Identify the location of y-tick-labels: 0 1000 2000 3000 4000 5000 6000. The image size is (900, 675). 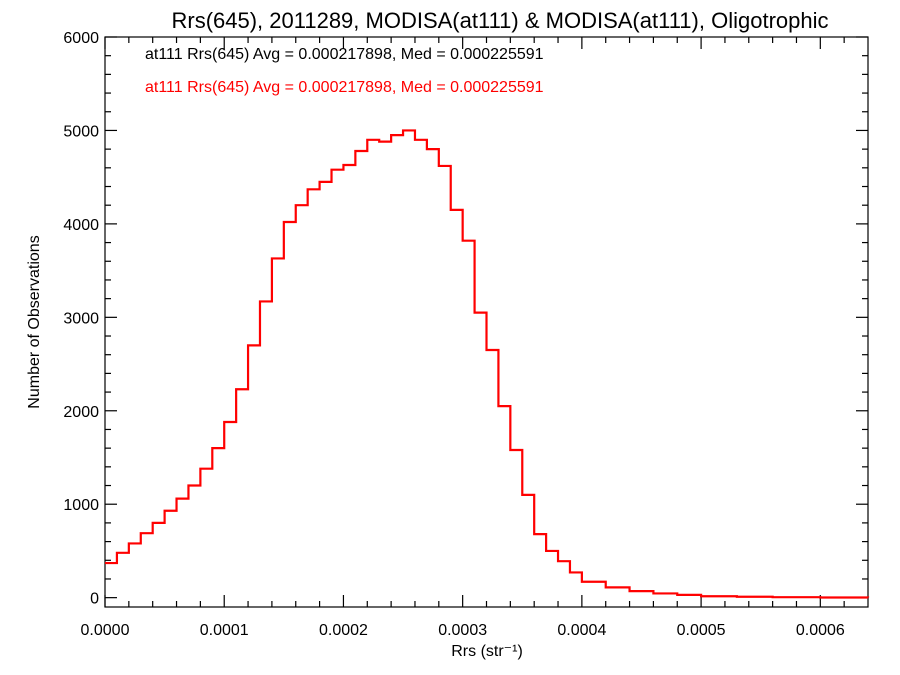
(81, 319).